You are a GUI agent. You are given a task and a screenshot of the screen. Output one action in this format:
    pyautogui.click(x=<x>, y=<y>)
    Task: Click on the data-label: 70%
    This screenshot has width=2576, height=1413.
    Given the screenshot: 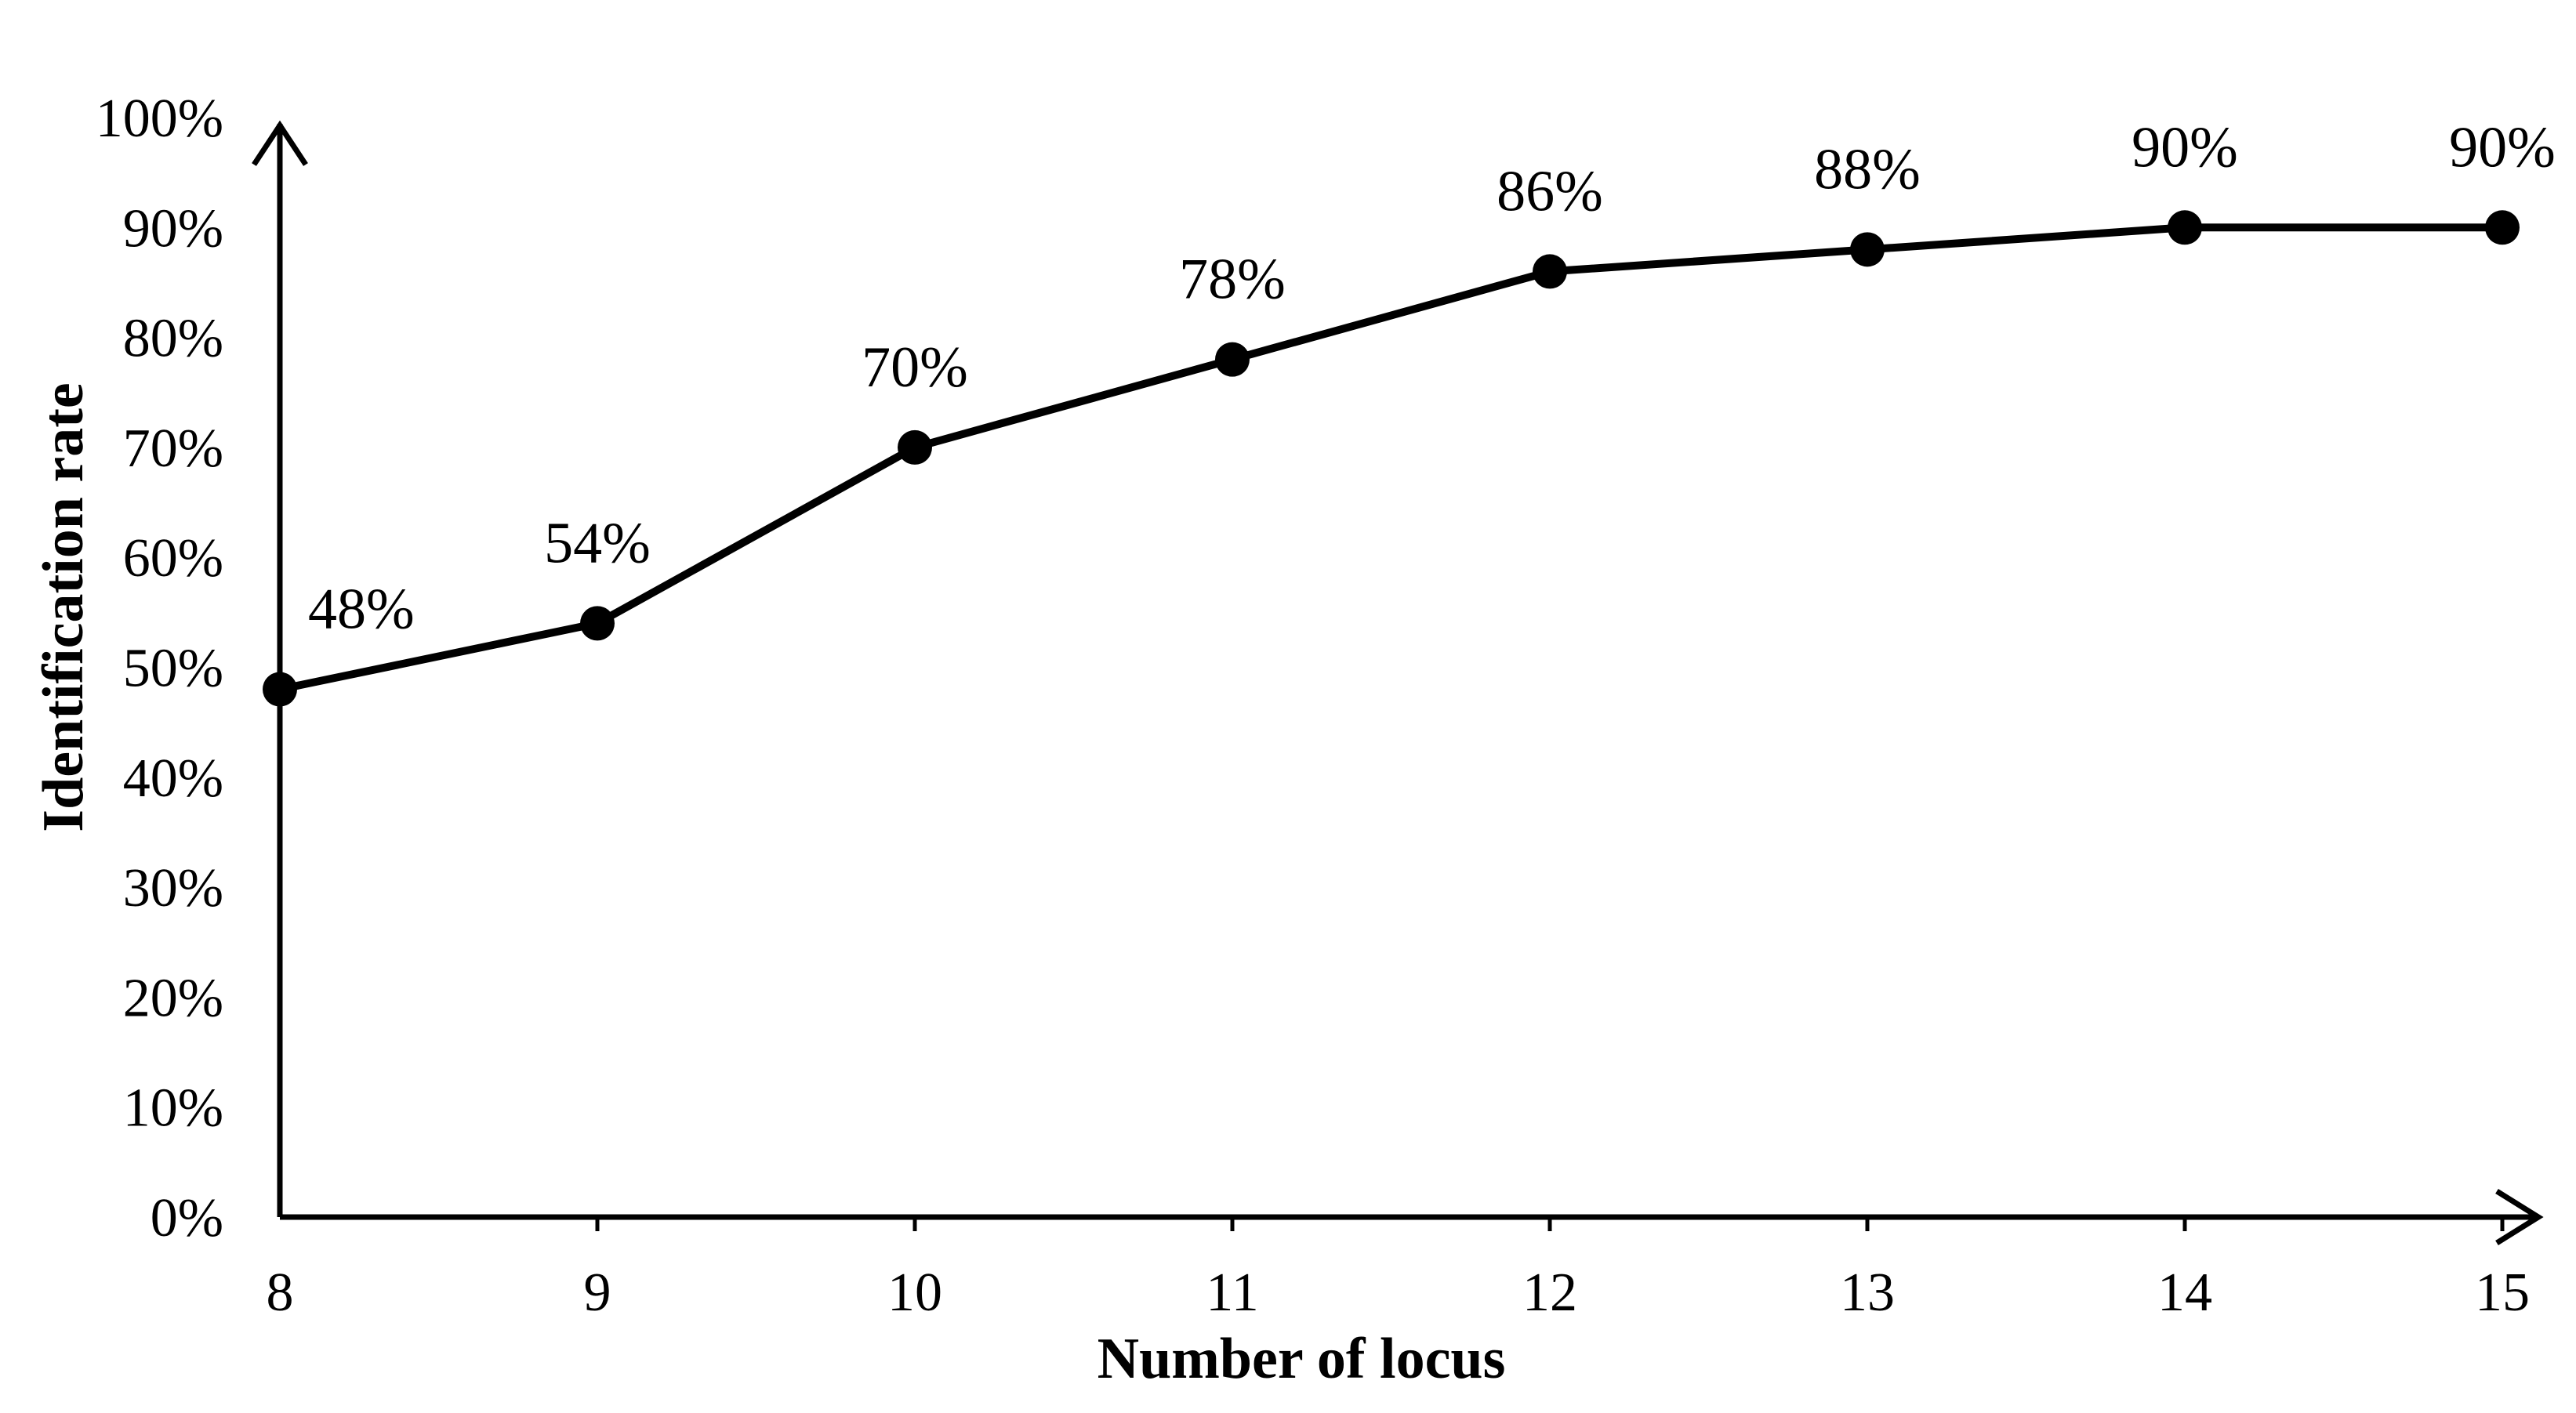 What is the action you would take?
    pyautogui.click(x=915, y=367)
    